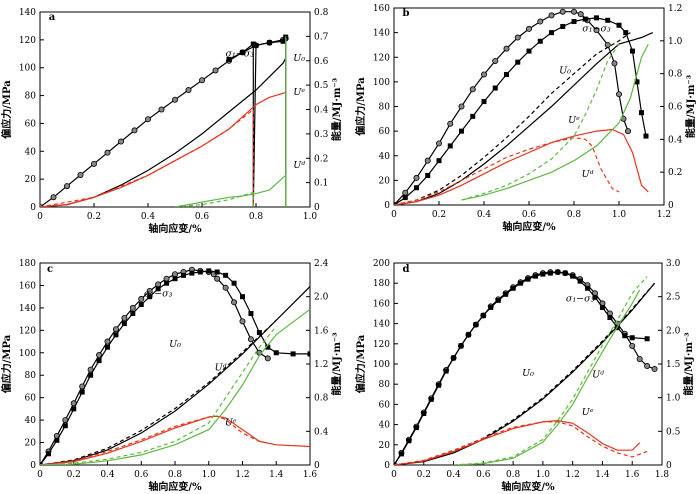  What do you see at coordinates (406, 269) in the screenshot?
I see `panel-letter: d` at bounding box center [406, 269].